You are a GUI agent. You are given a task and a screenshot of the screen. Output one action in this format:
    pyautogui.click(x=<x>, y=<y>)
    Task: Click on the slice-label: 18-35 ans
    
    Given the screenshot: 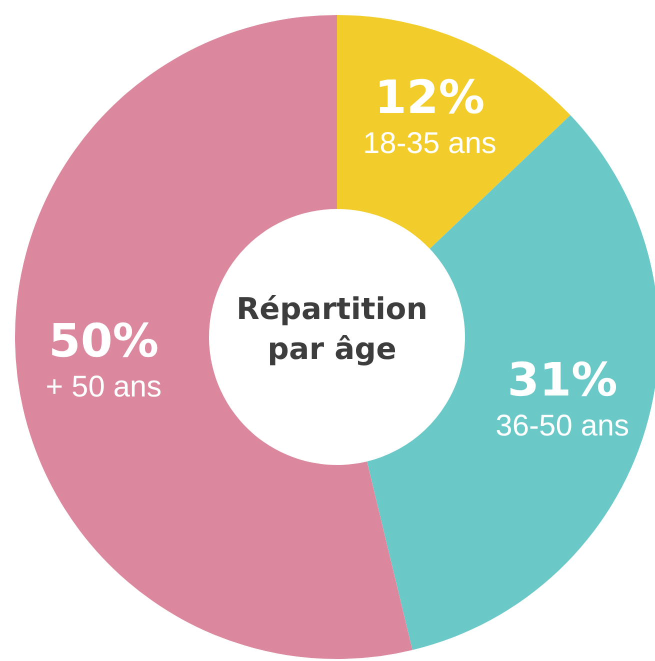 What is the action you would take?
    pyautogui.click(x=429, y=143)
    